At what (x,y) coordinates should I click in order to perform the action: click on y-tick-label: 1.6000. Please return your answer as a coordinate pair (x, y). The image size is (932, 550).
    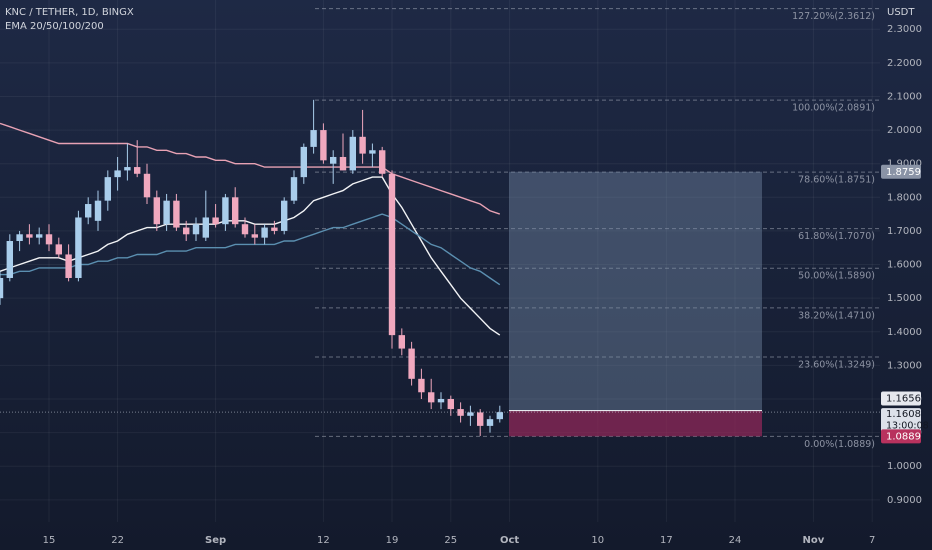
    Looking at the image, I should click on (904, 265).